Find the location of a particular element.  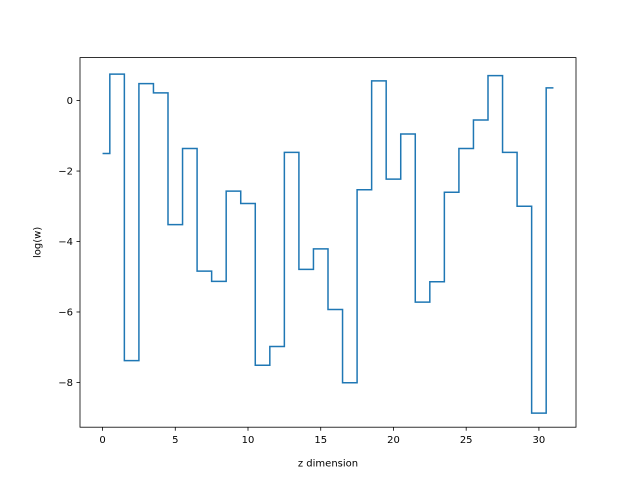

y-tick-label: 0 is located at coordinates (70, 101).